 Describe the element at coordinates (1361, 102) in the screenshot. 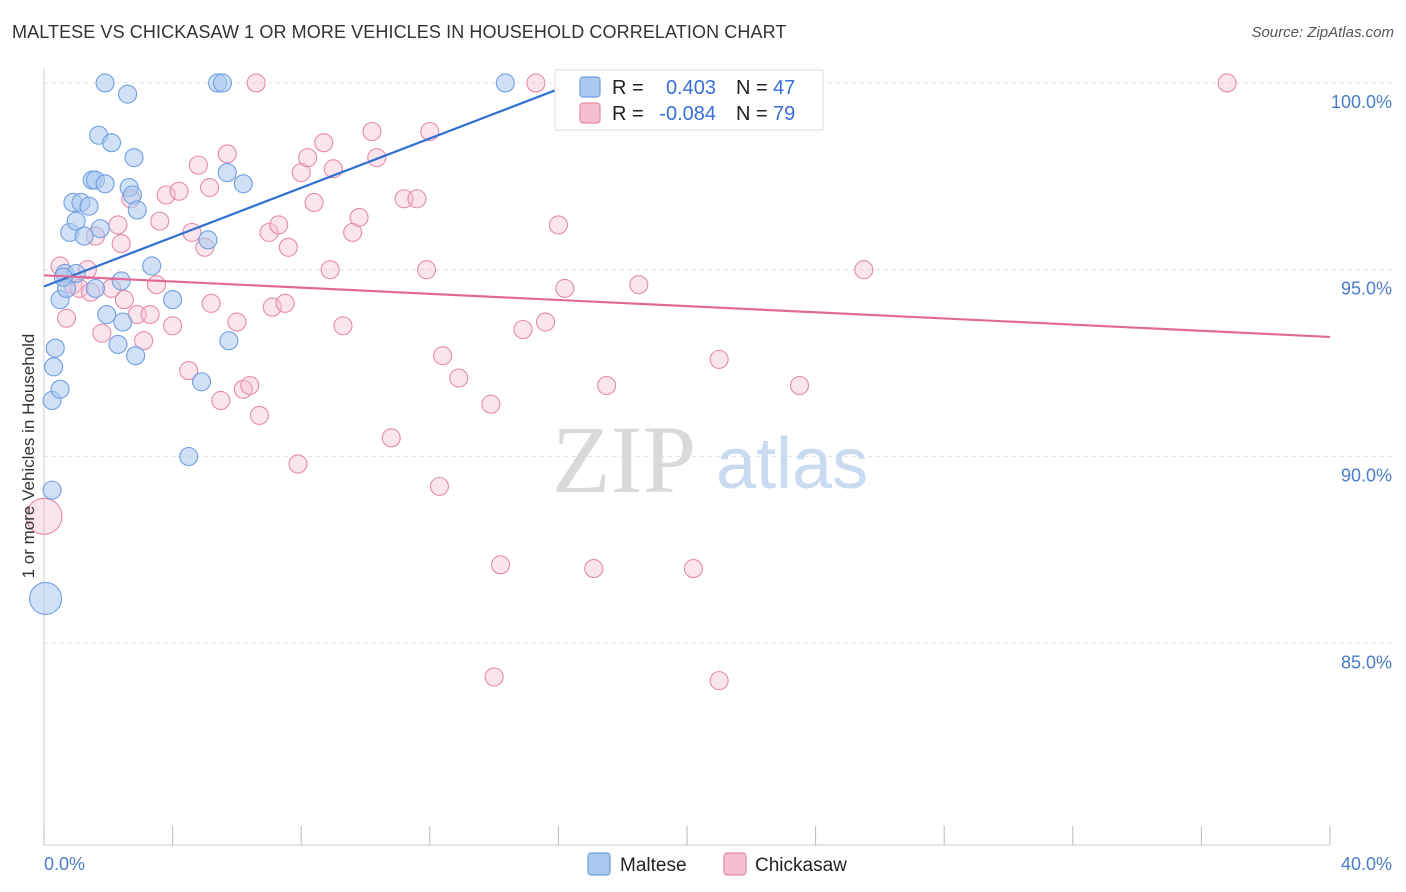

I see `y-tick-label: 100.0%` at that location.